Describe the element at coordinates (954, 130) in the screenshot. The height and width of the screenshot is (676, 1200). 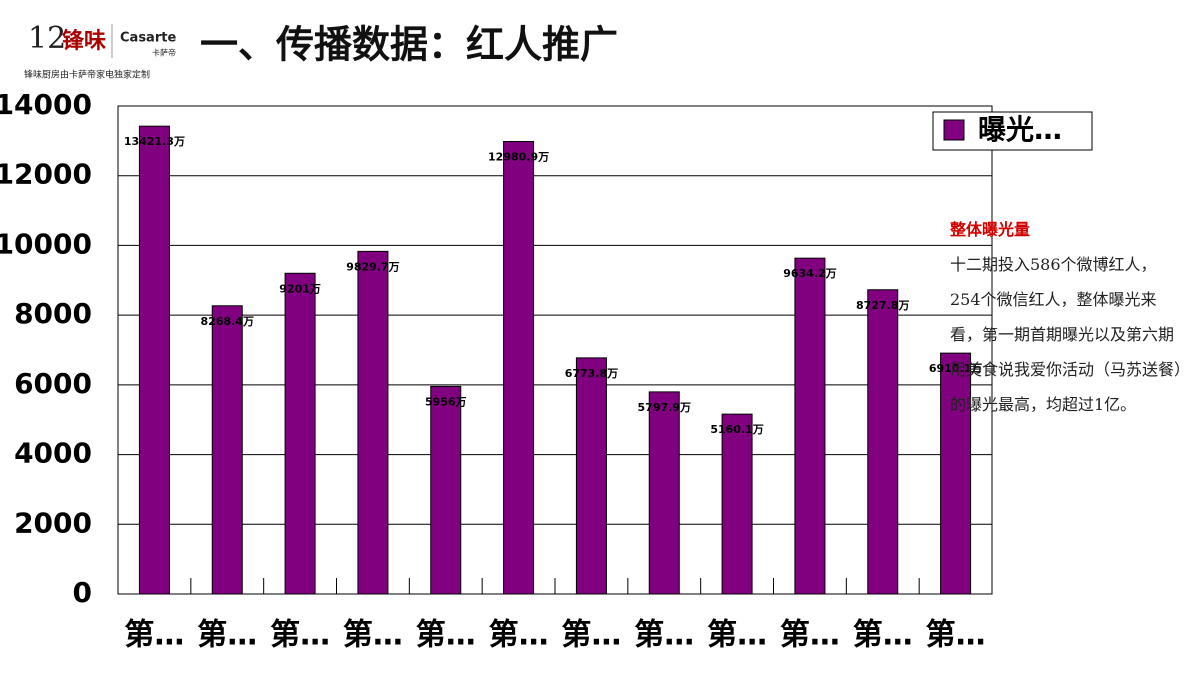
I see `legend-swatch` at that location.